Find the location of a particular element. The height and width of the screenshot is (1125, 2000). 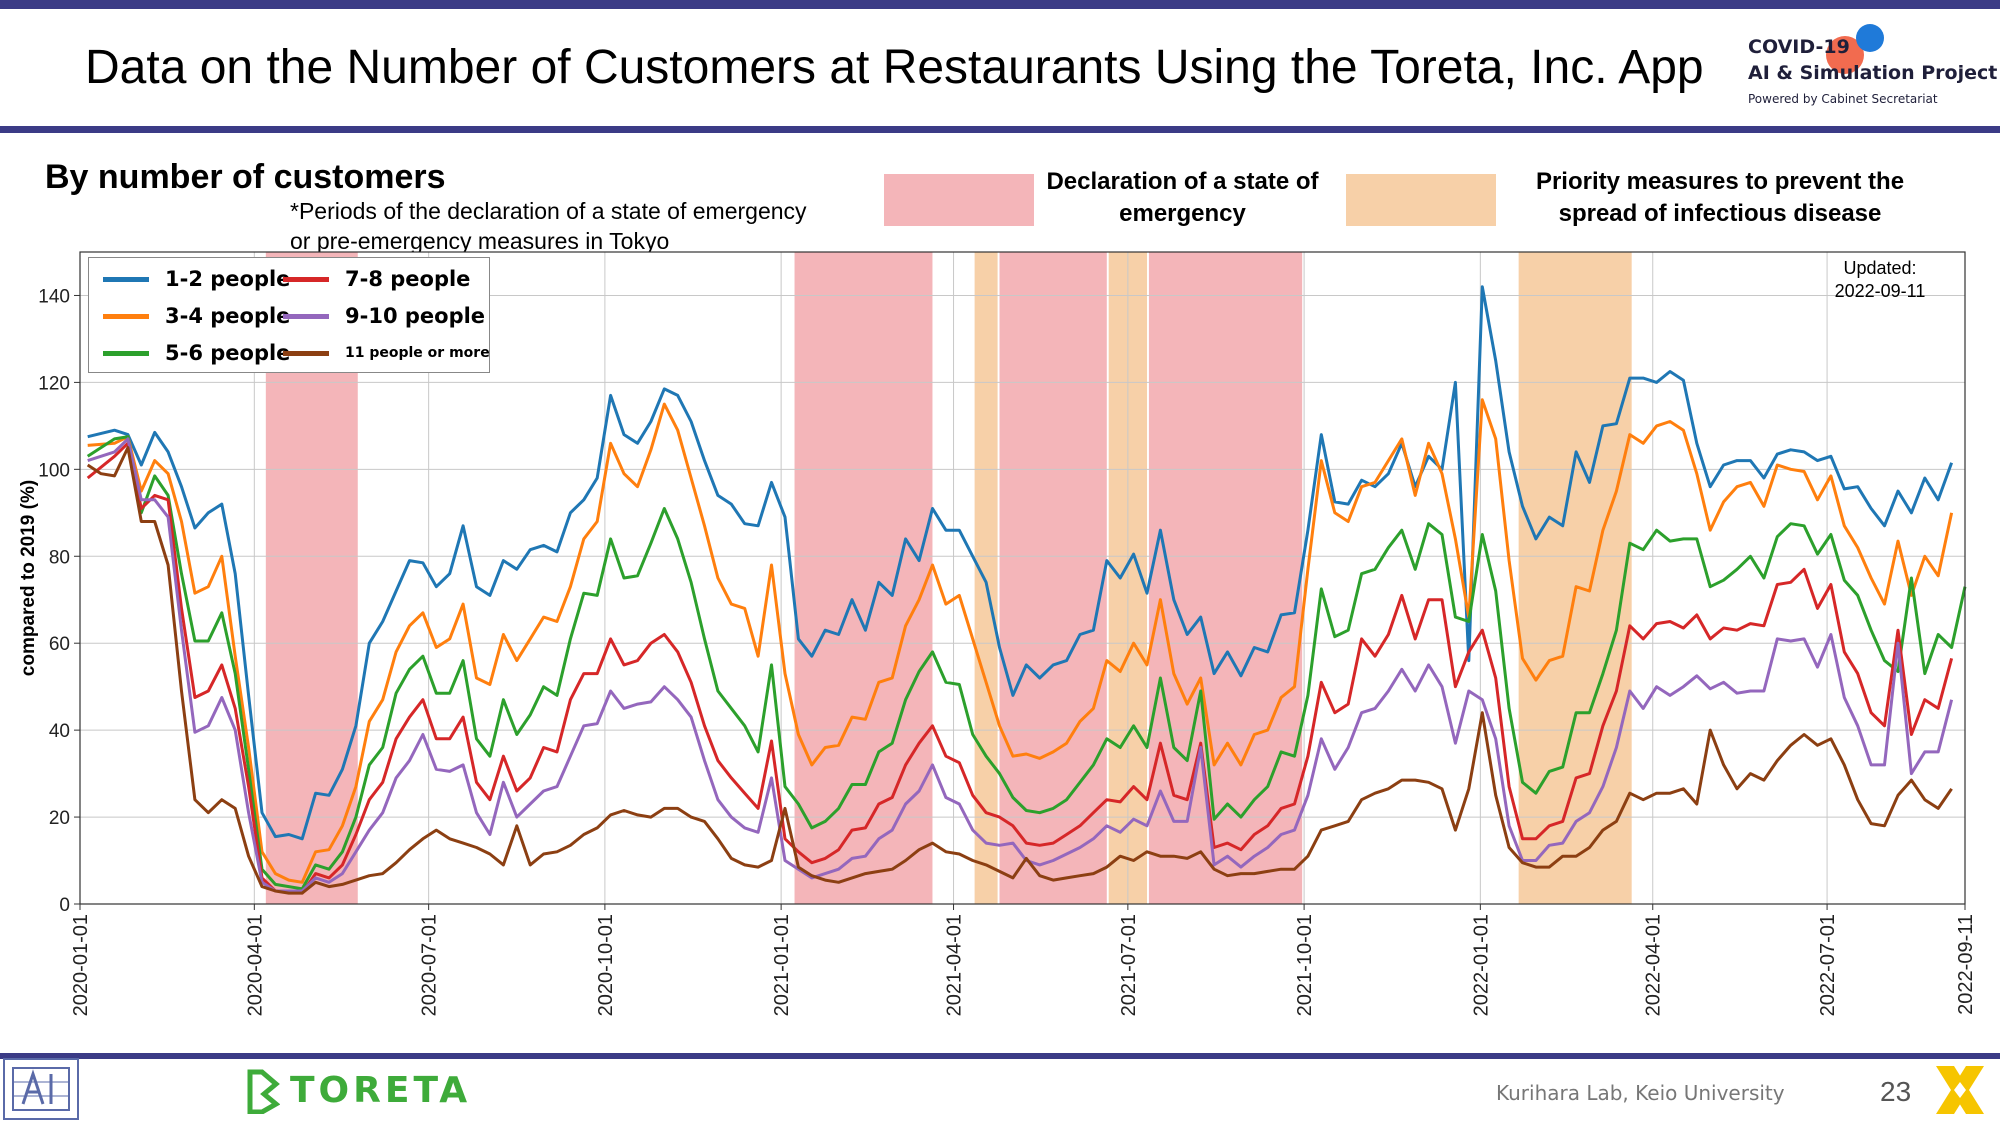

legend-item: 9-10 people is located at coordinates (384, 316).